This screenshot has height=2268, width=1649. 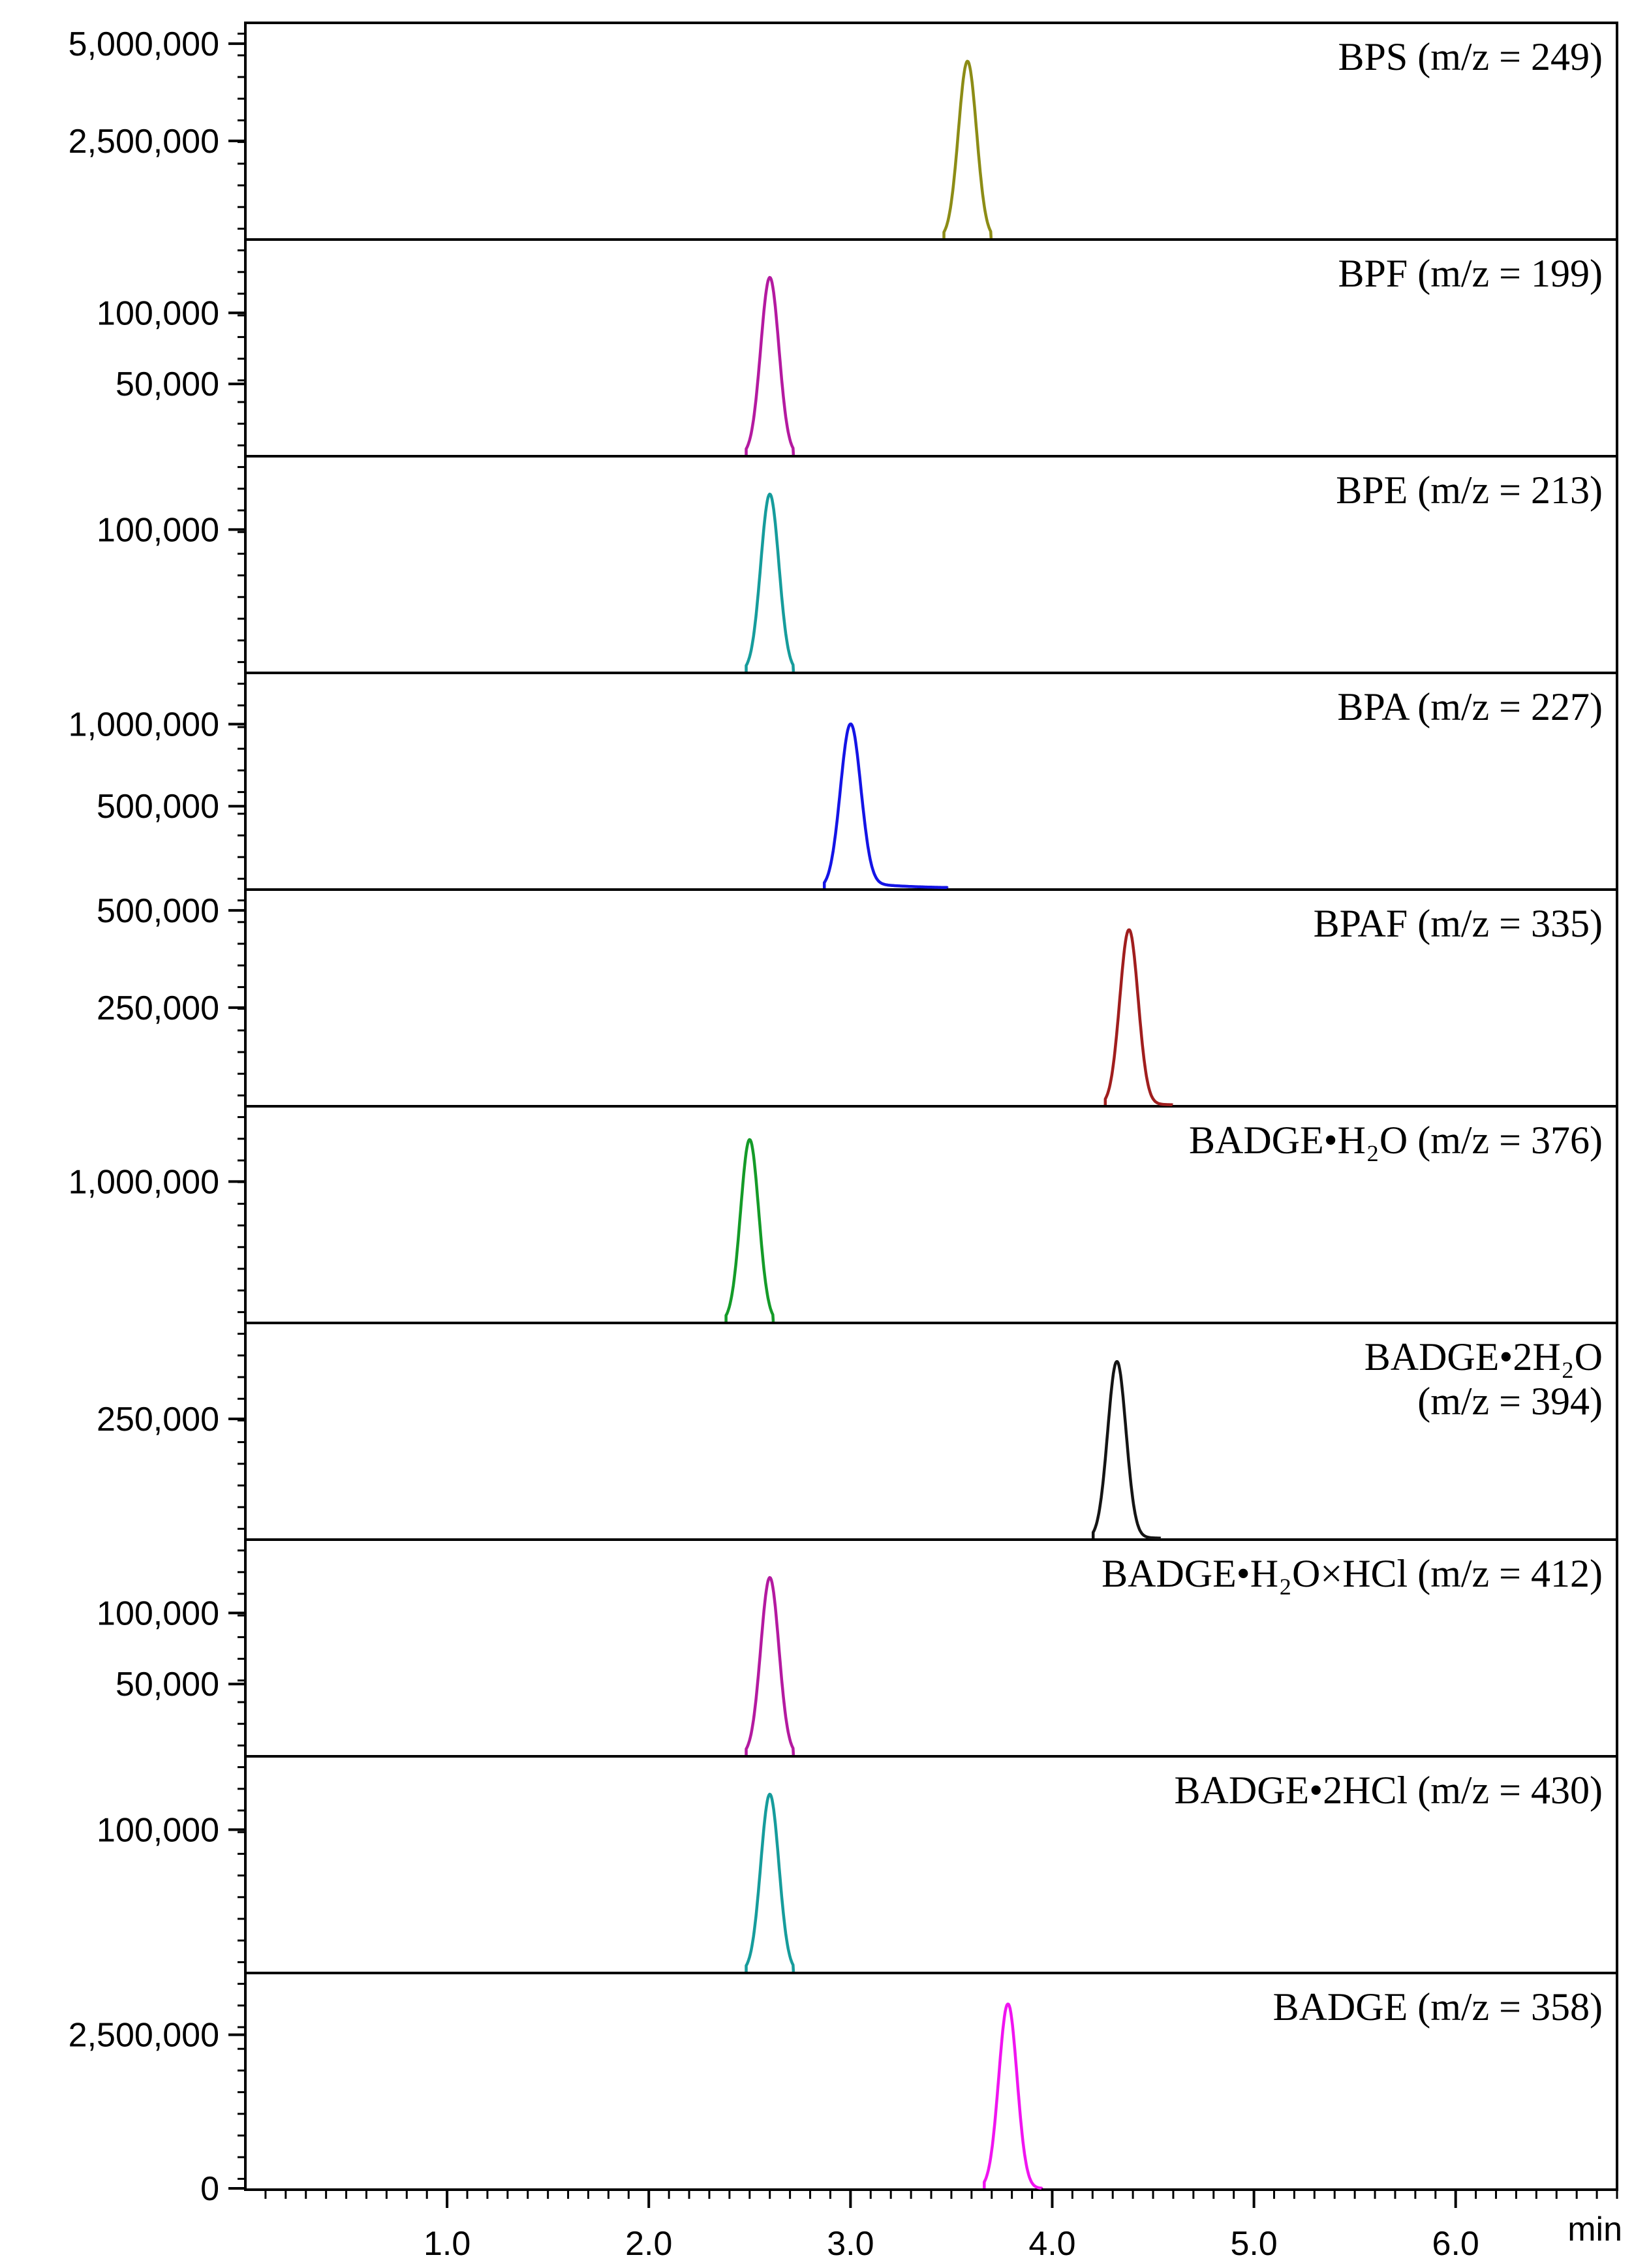 I want to click on panel-label: BADGE•H₂O×HCl (m/z = 412), so click(x=1352, y=1574).